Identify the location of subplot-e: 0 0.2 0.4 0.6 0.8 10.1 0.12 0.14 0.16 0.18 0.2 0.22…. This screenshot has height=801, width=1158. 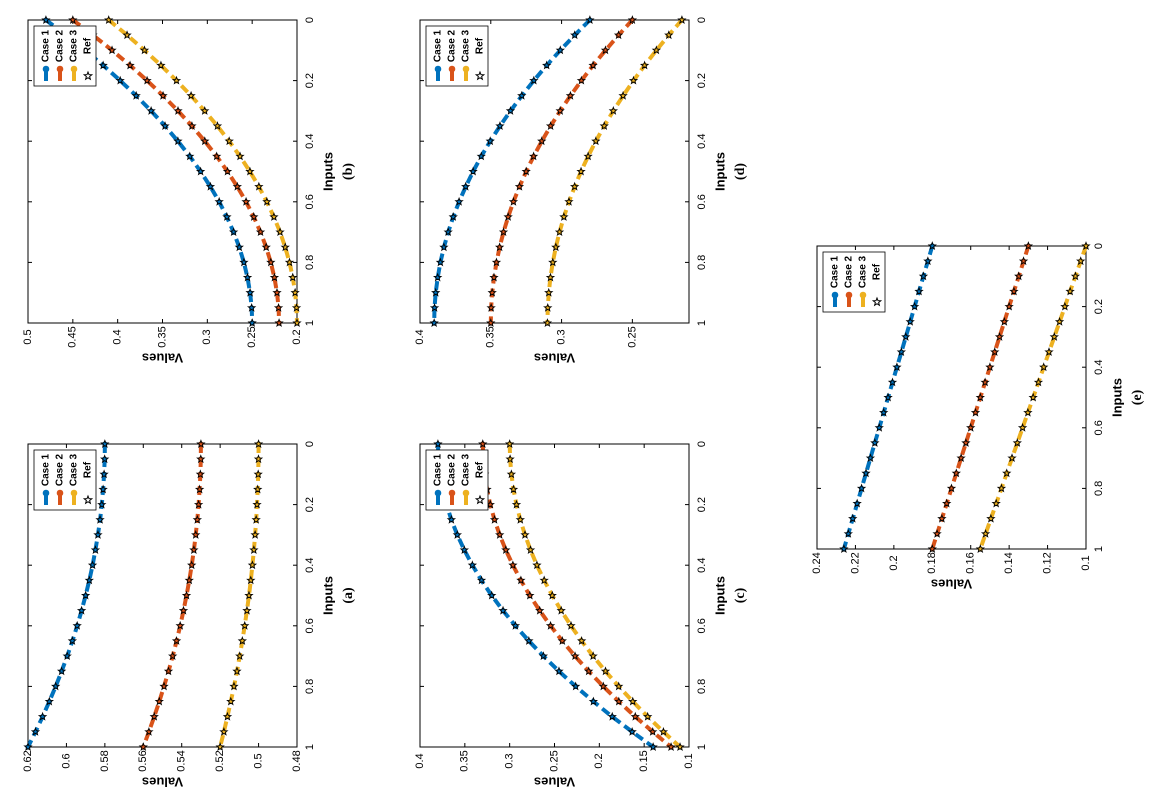
(978, 416).